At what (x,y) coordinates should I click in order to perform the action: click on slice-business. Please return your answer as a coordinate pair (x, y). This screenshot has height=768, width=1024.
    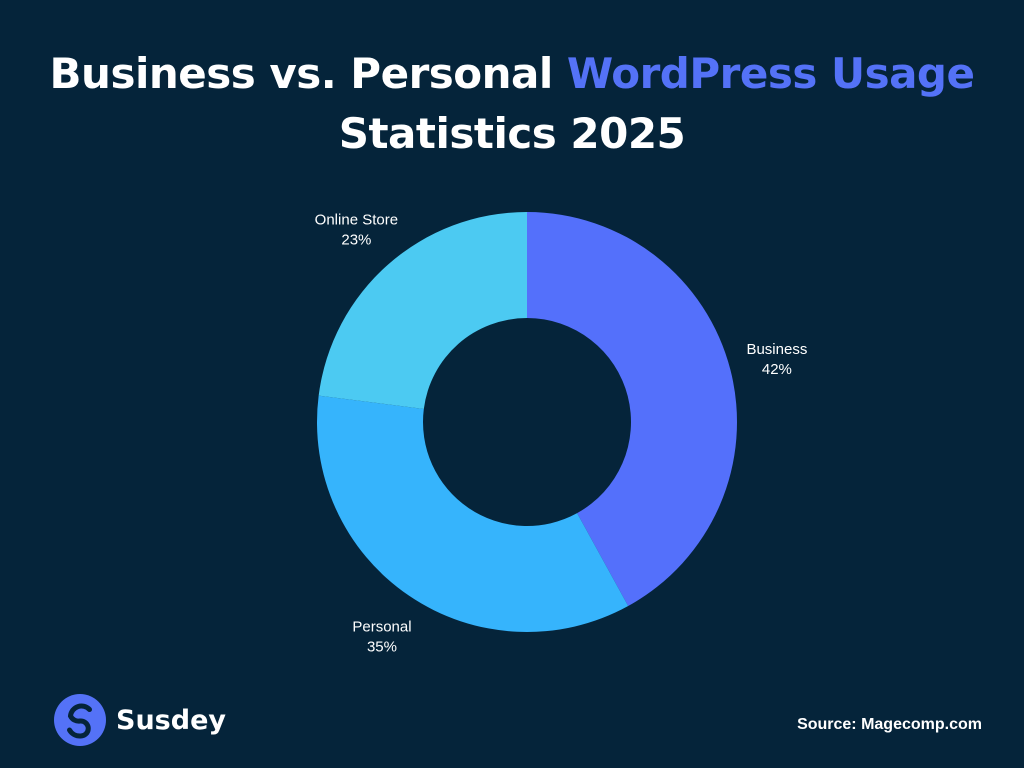
    Looking at the image, I should click on (632, 409).